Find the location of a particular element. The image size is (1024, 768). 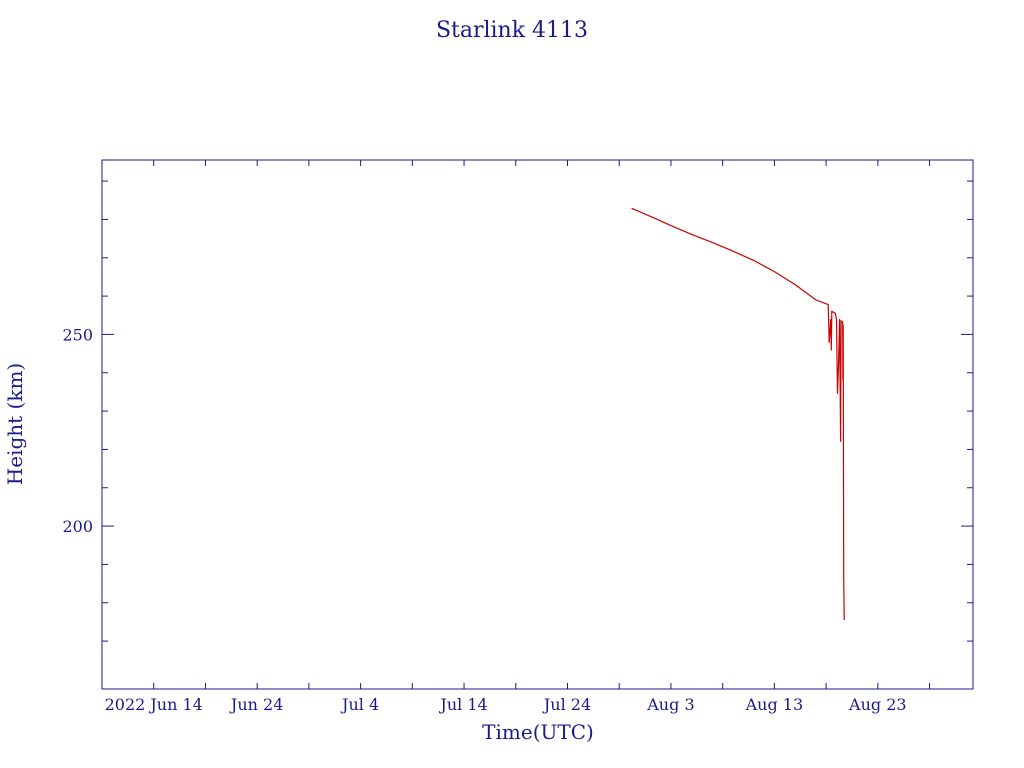

x-tick-label: Jul 24 is located at coordinates (566, 704).